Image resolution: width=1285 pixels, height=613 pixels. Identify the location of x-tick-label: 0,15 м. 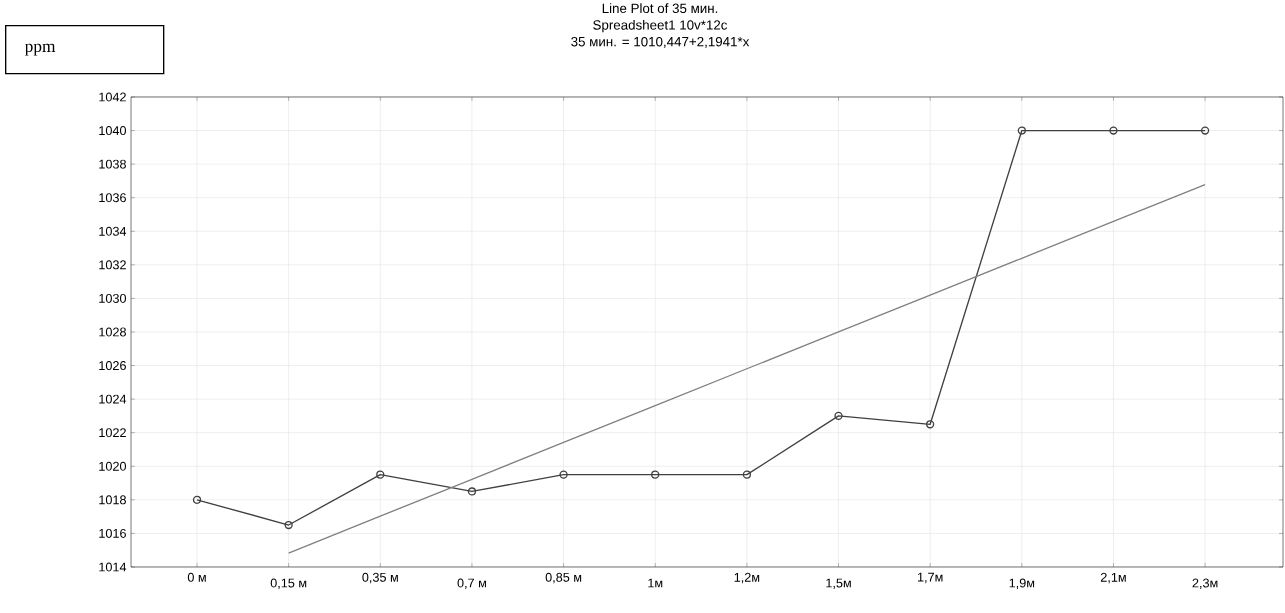
(288, 583).